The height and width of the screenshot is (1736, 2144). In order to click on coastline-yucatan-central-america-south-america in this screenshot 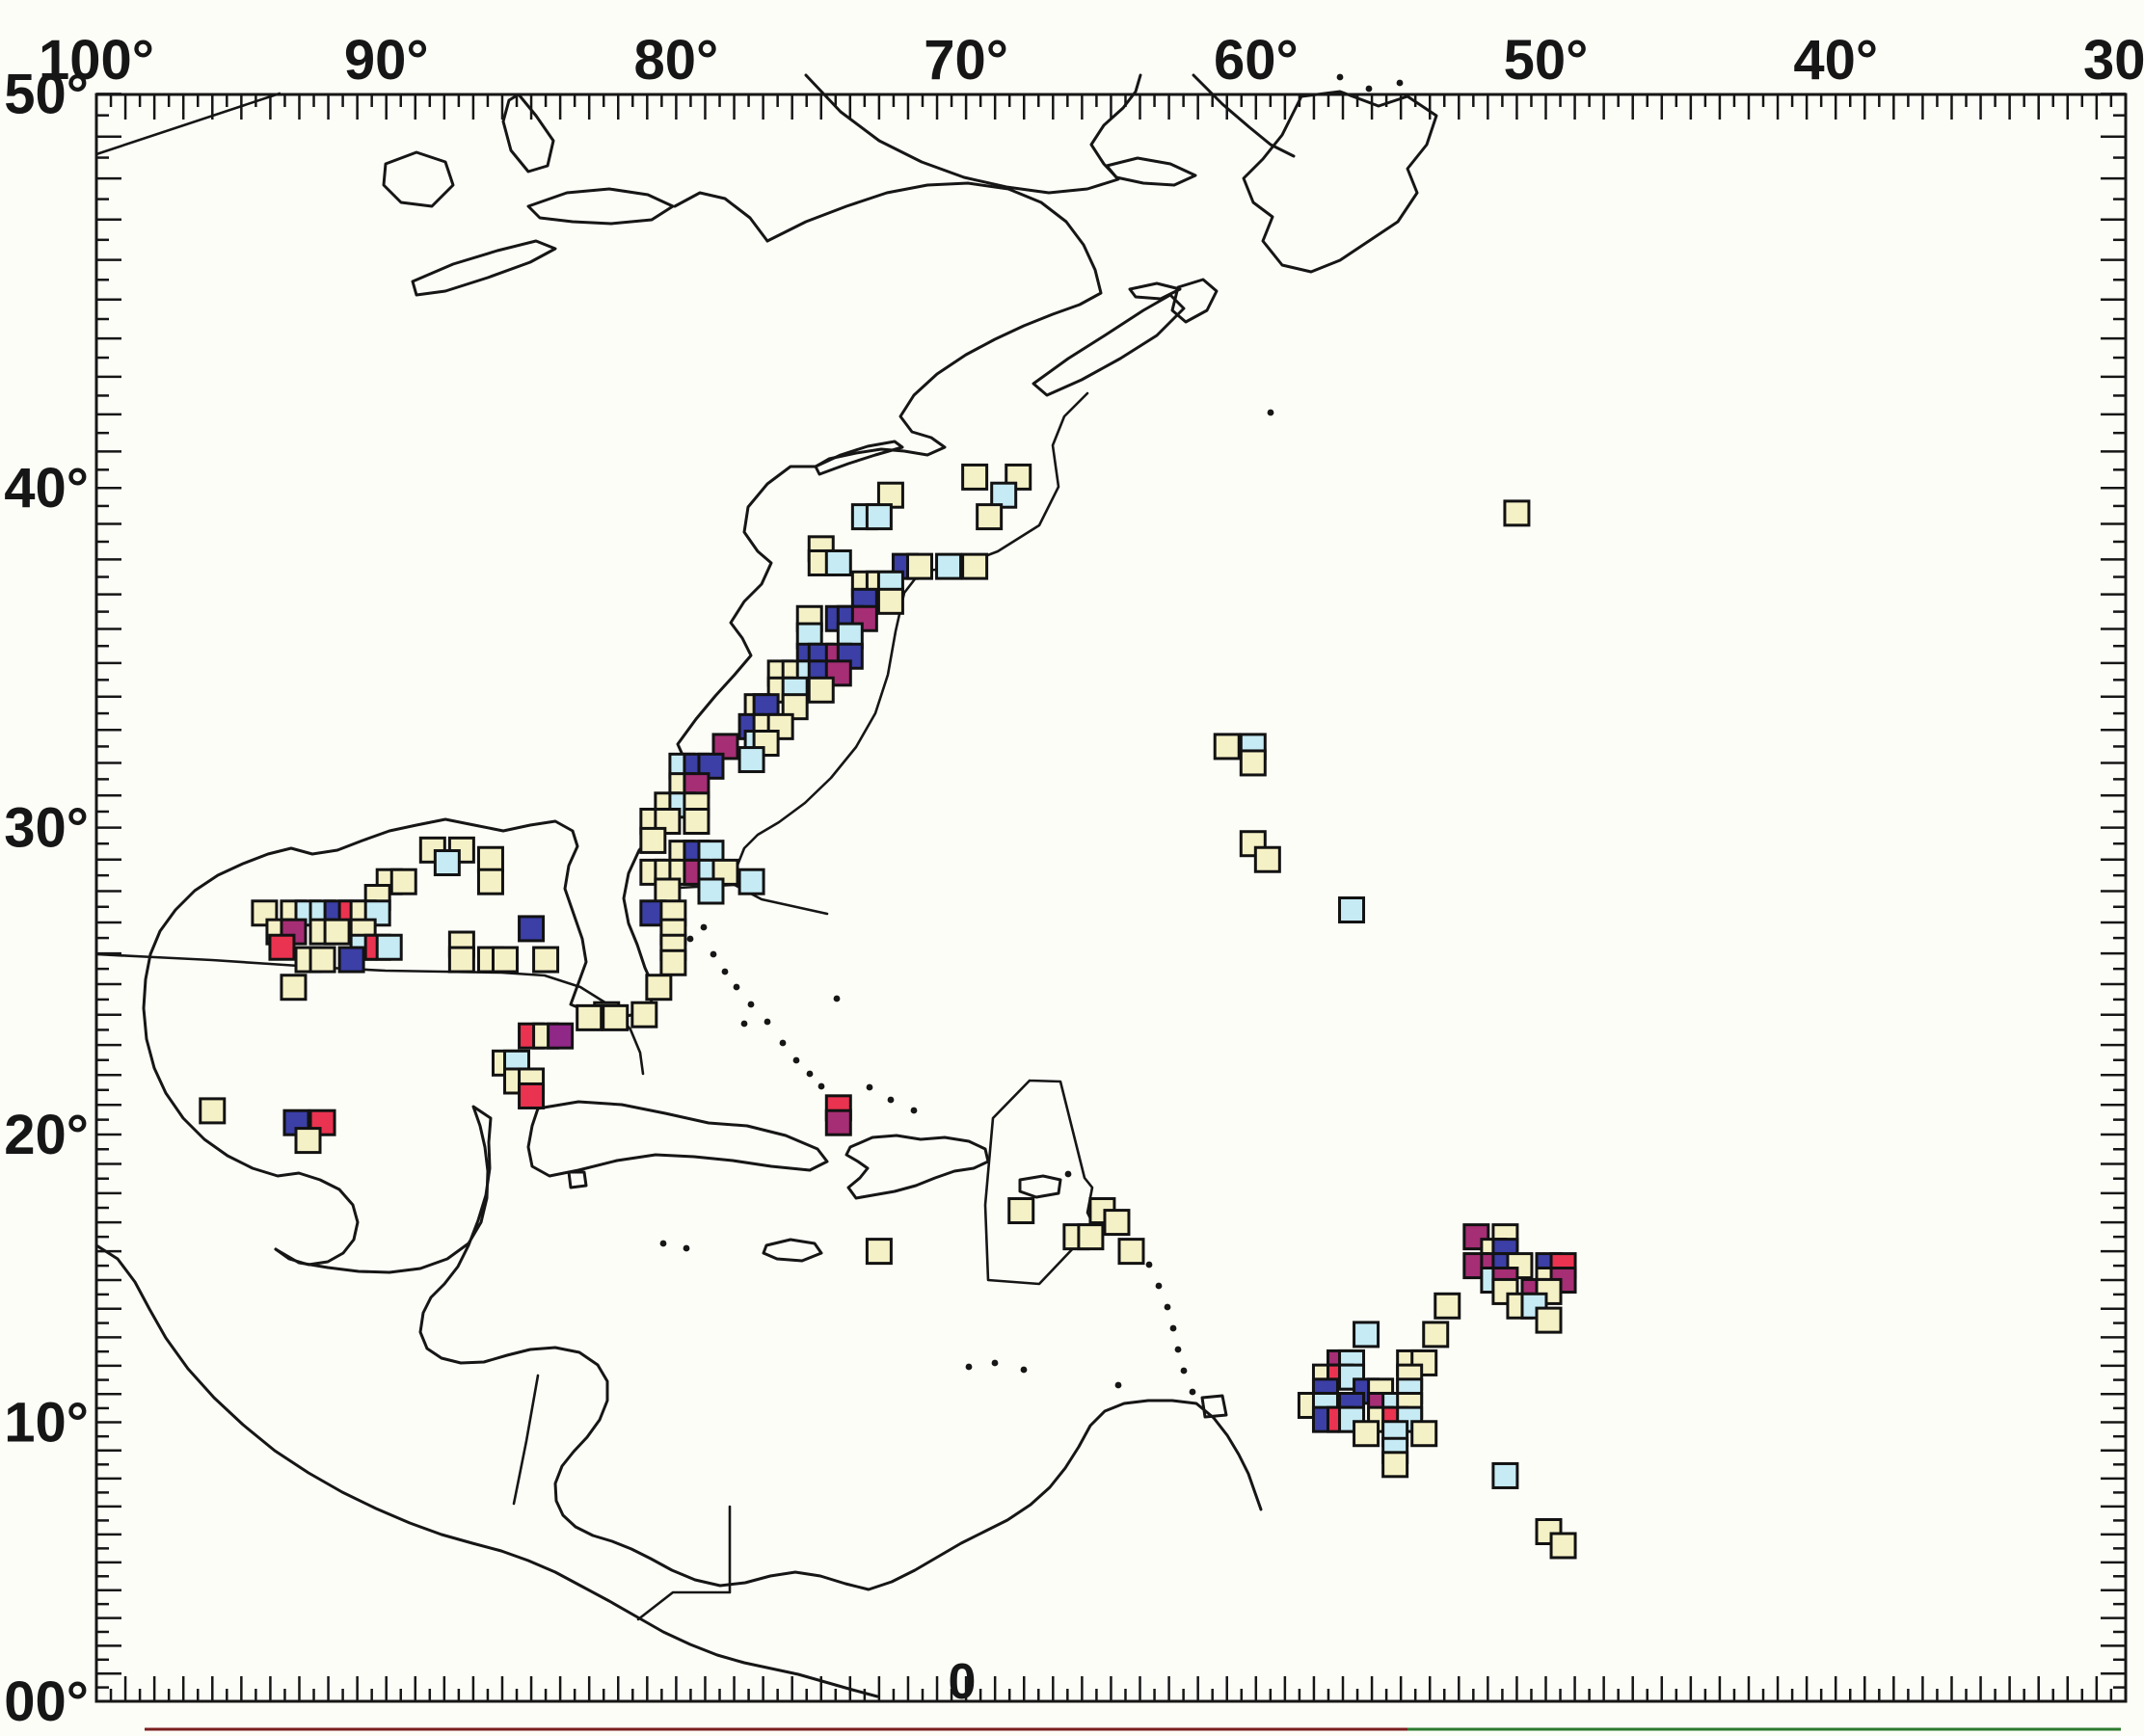, I will do `click(768, 1348)`.